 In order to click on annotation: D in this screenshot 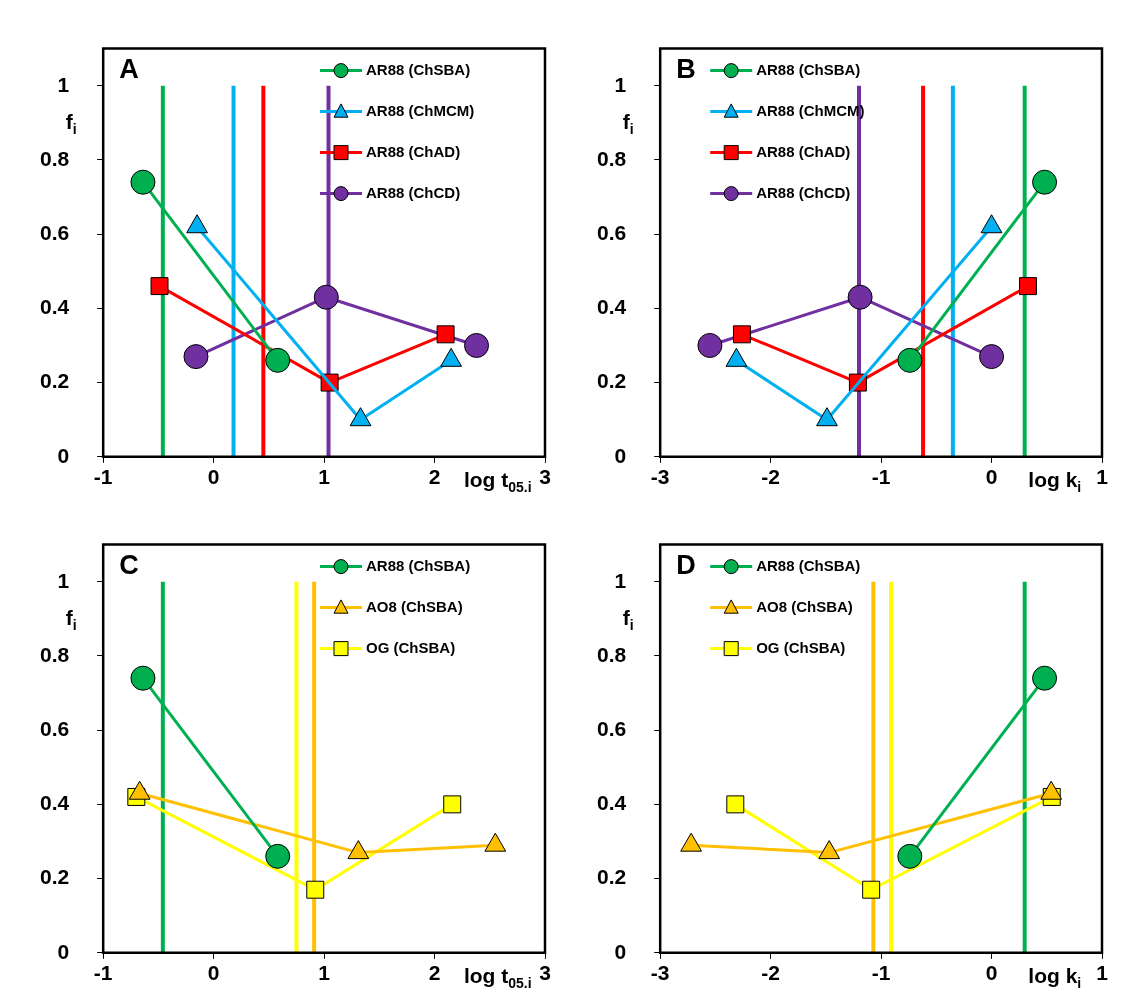, I will do `click(686, 565)`.